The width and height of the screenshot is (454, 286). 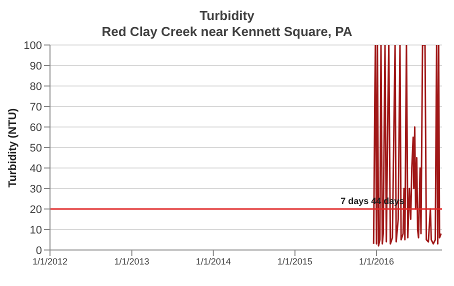 What do you see at coordinates (39, 250) in the screenshot?
I see `y-tick-label: 0` at bounding box center [39, 250].